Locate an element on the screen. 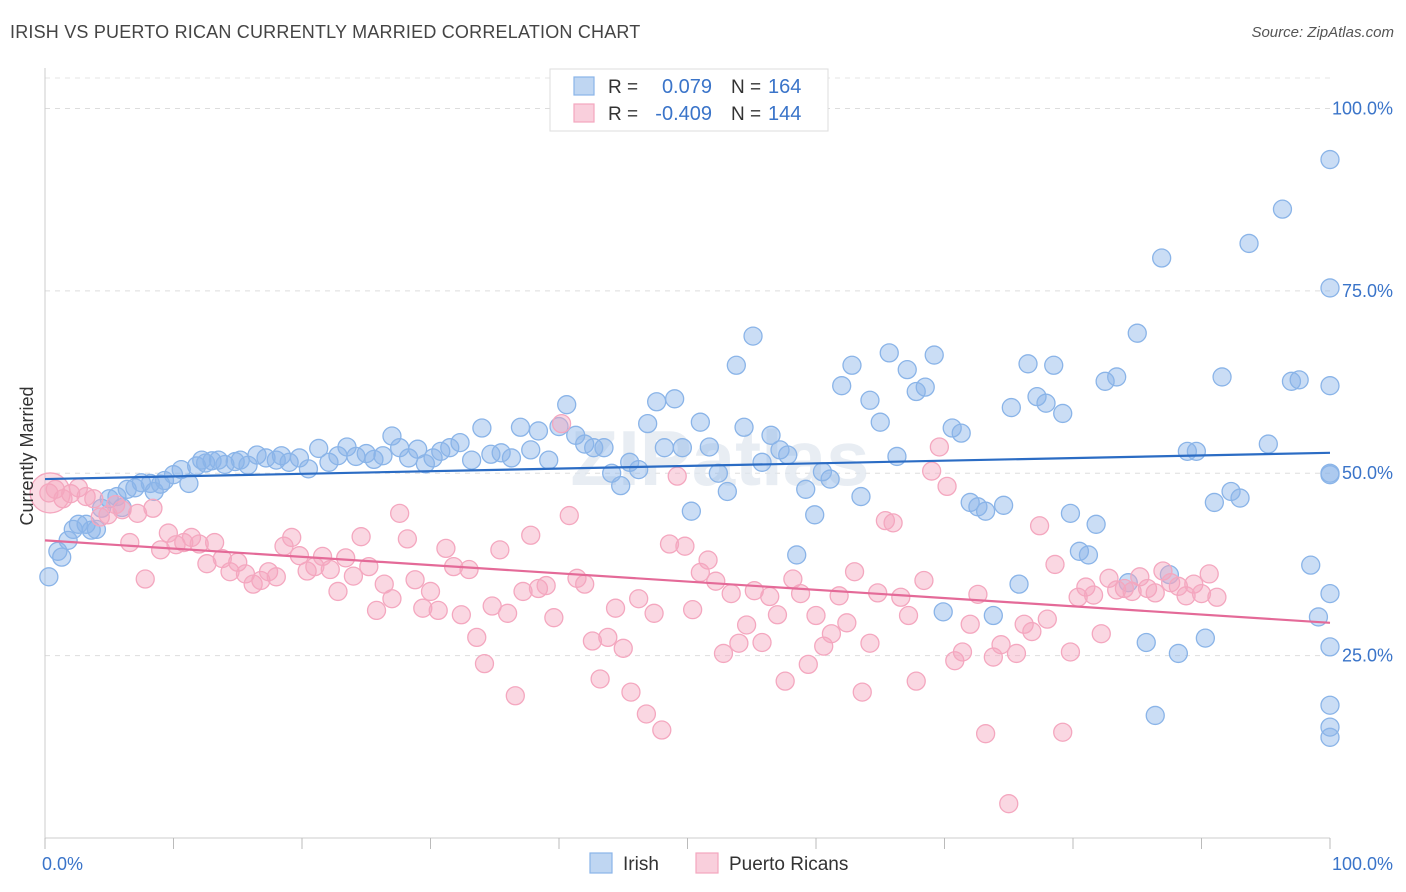 This screenshot has height=892, width=1406. puerto-rican-trend-line is located at coordinates (687, 581).